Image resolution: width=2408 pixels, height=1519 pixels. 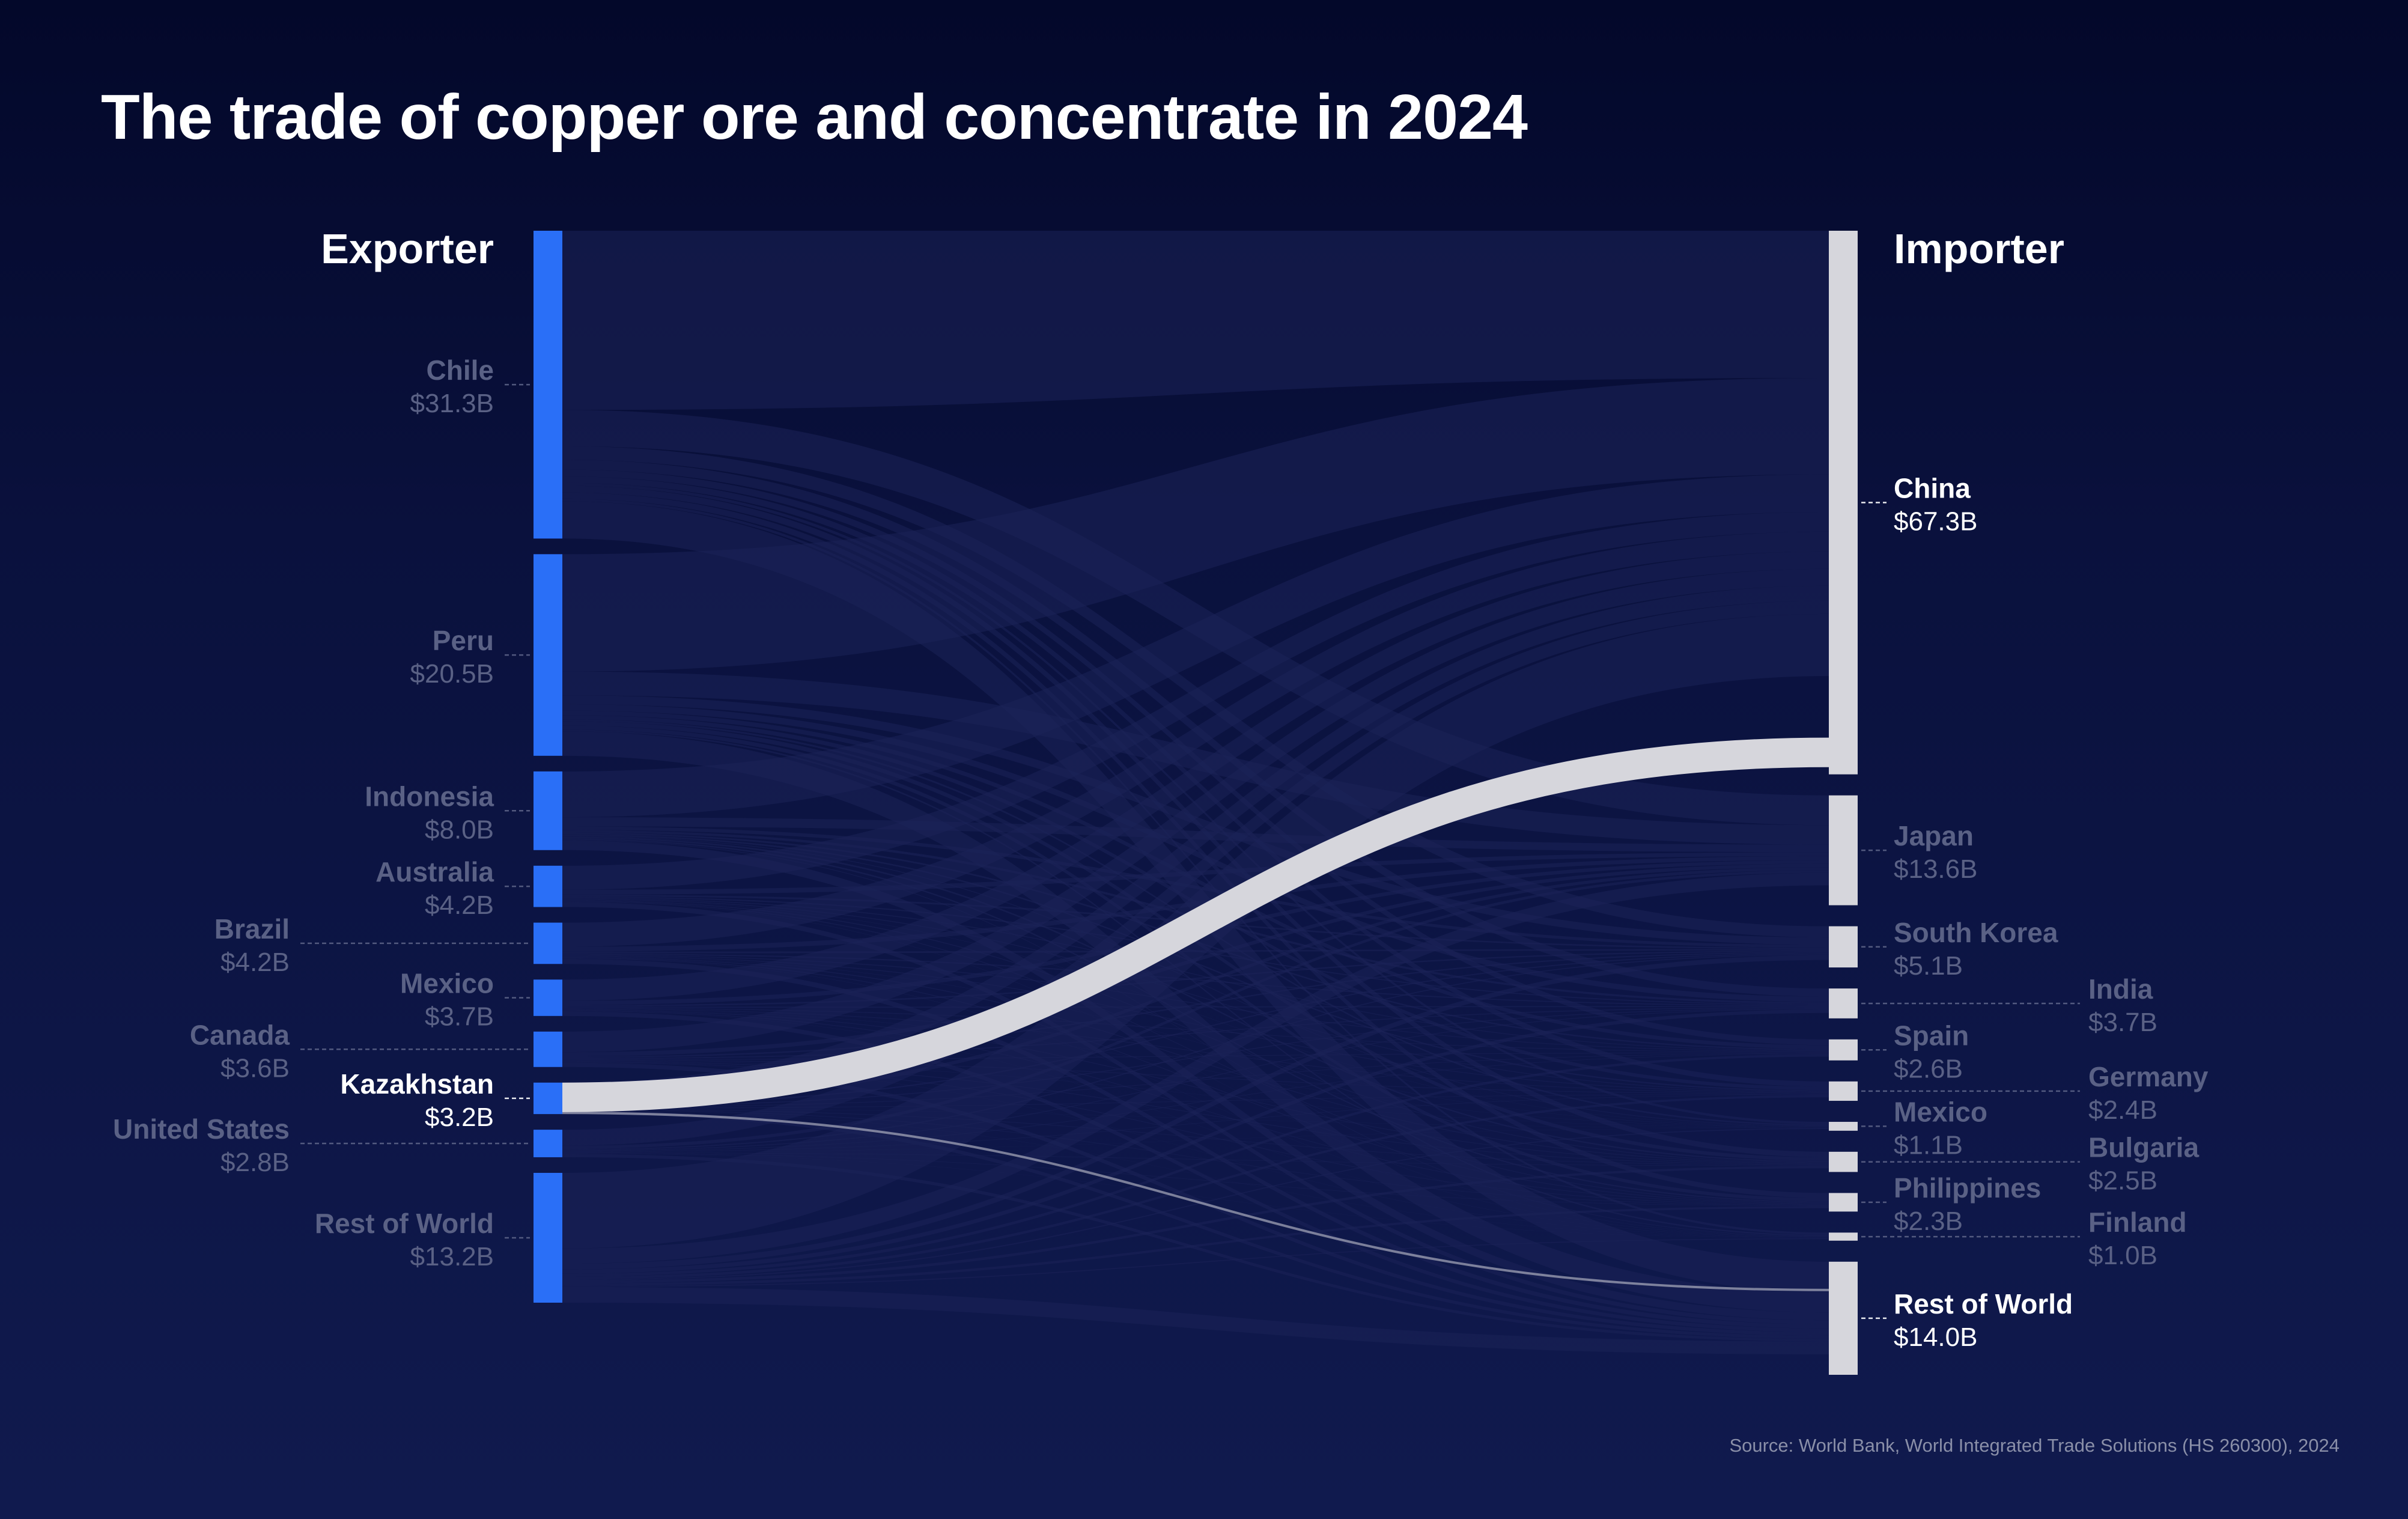 I want to click on flow-australia-to-china, so click(x=1195, y=701).